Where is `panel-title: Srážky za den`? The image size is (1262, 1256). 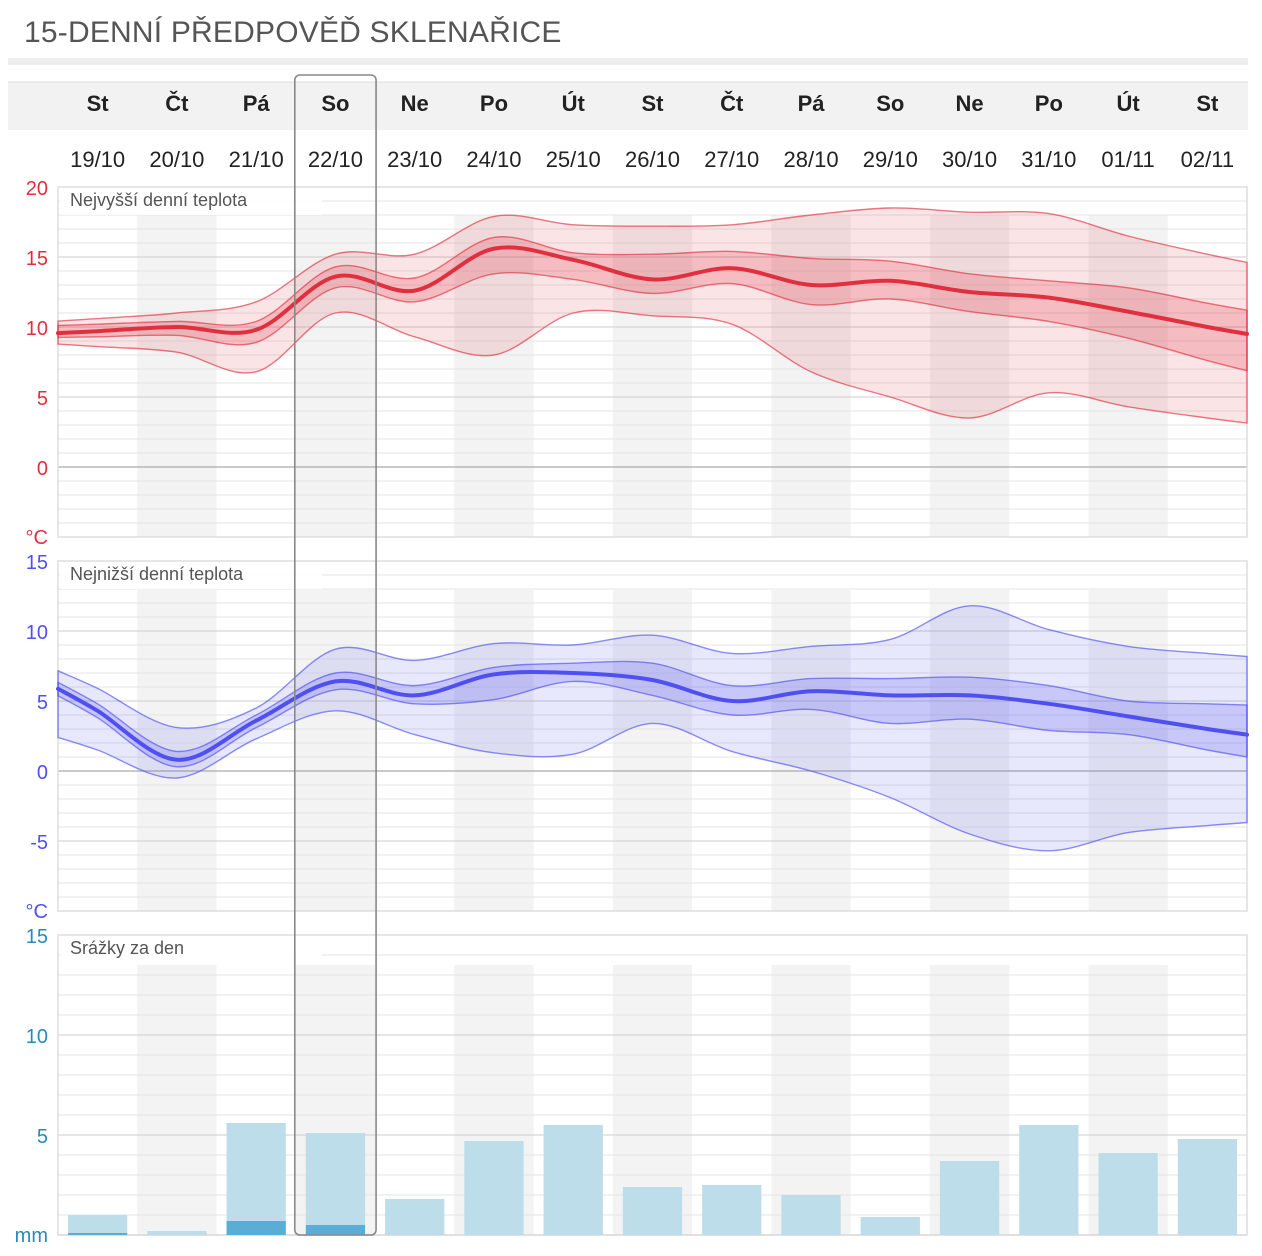
panel-title: Srážky za den is located at coordinates (127, 948).